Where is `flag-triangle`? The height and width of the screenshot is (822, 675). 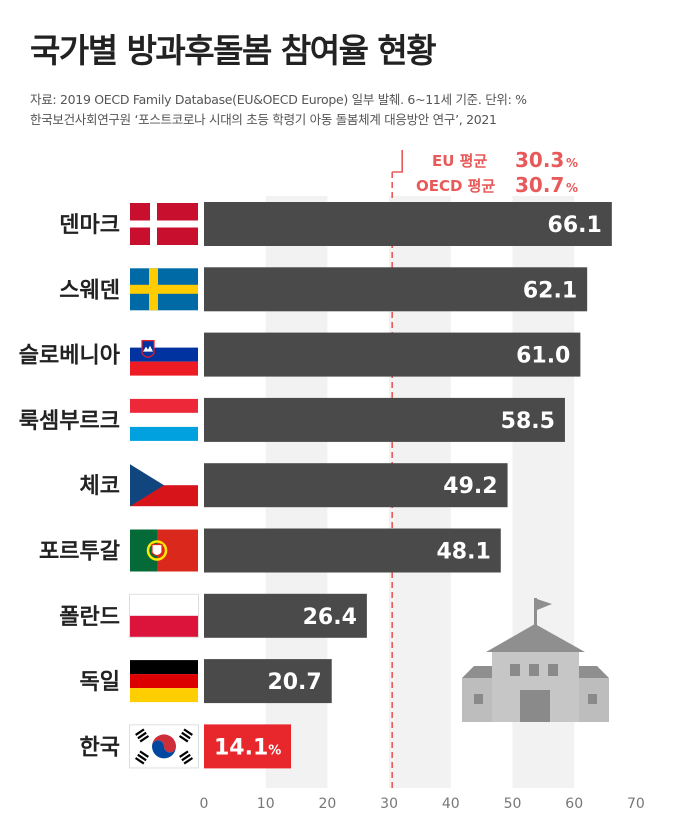
flag-triangle is located at coordinates (147, 485).